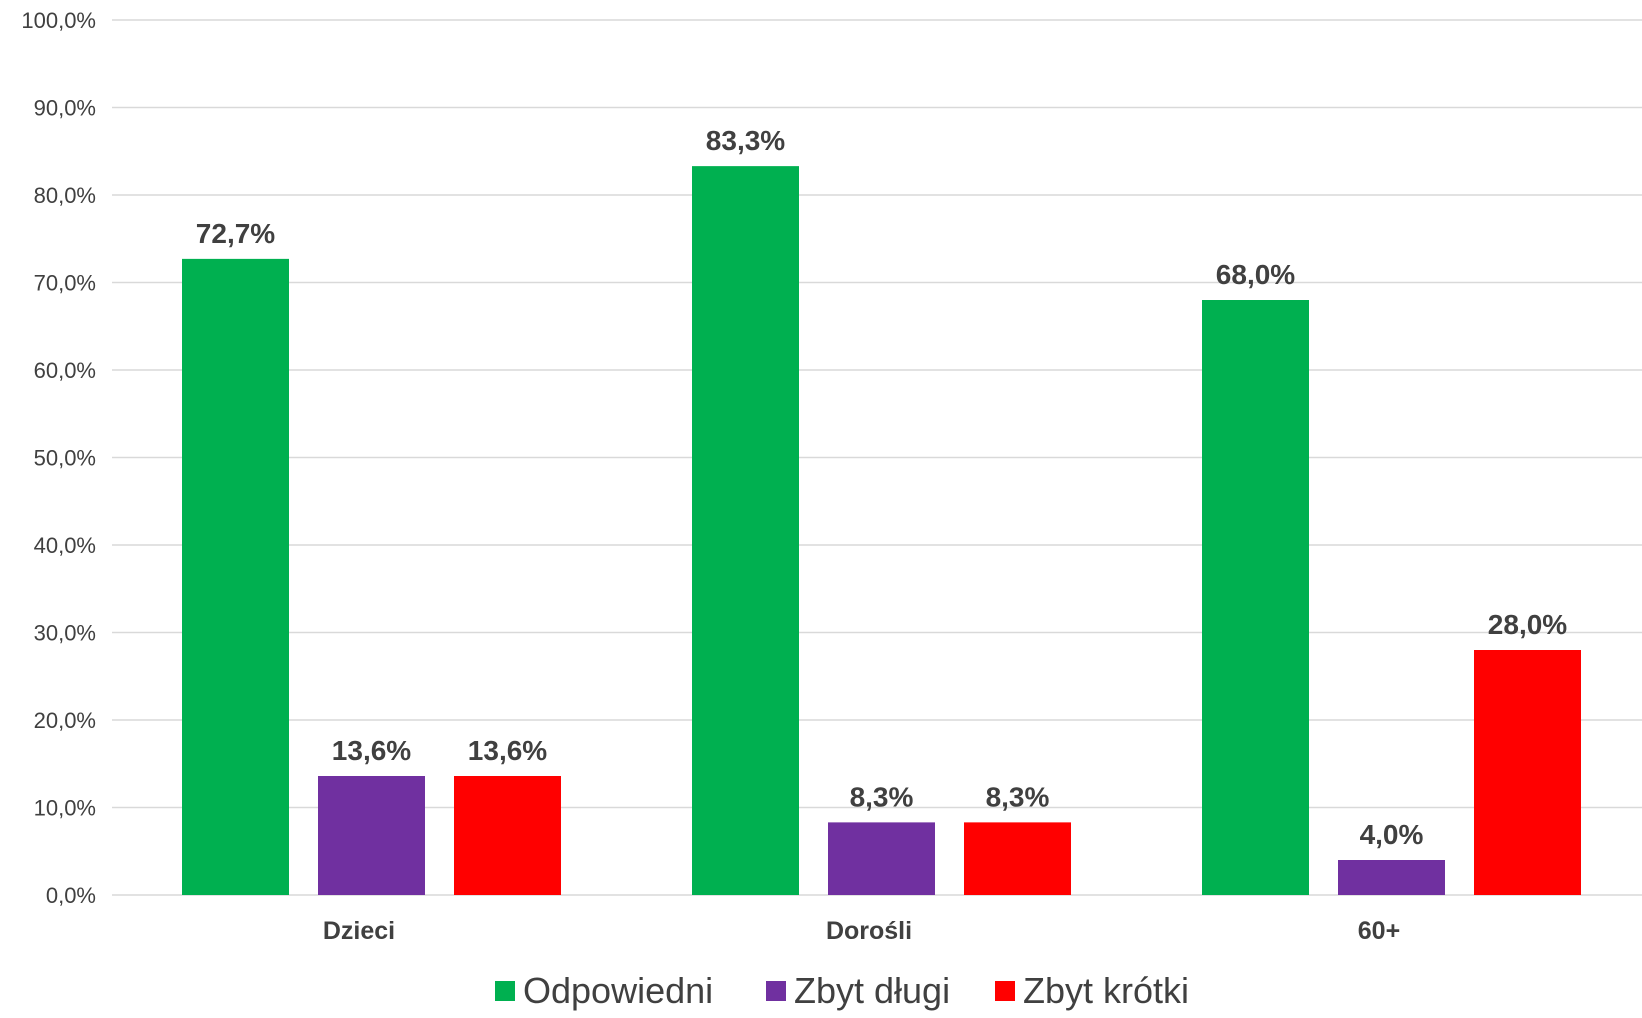  What do you see at coordinates (58, 20) in the screenshot?
I see `y-tick-label: 100,0%` at bounding box center [58, 20].